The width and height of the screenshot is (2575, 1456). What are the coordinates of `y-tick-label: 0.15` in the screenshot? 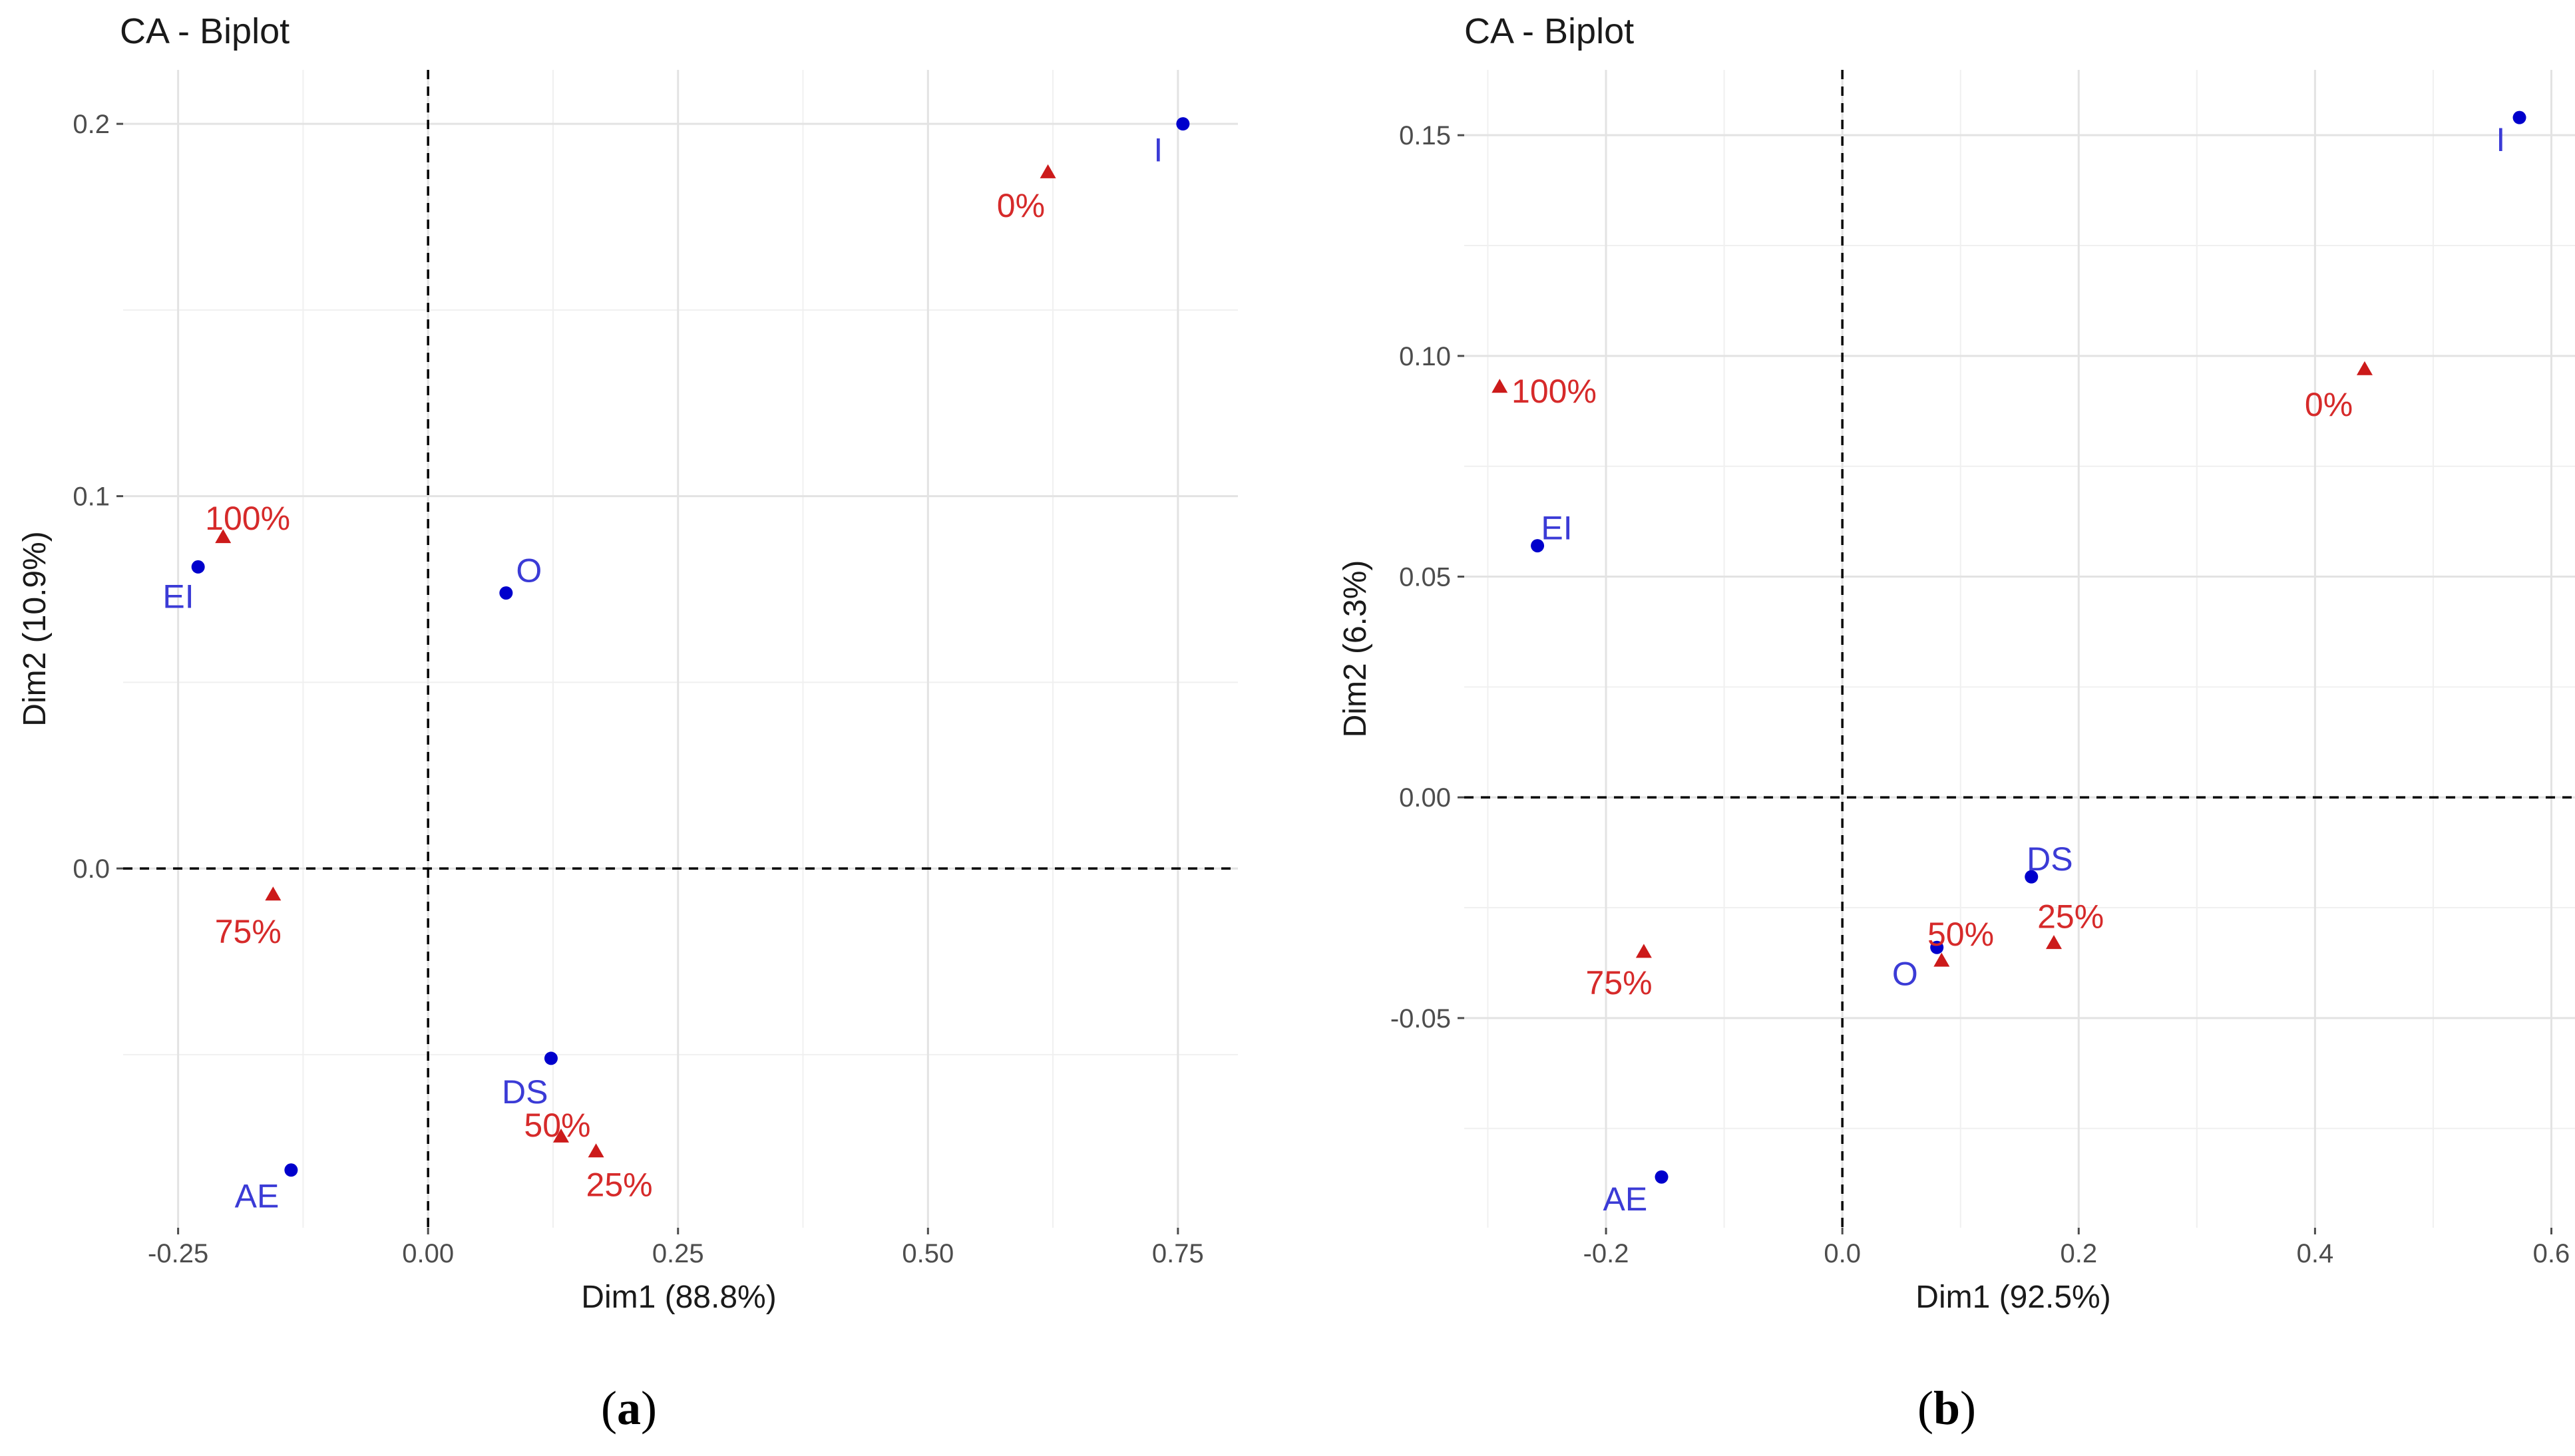 It's located at (1425, 135).